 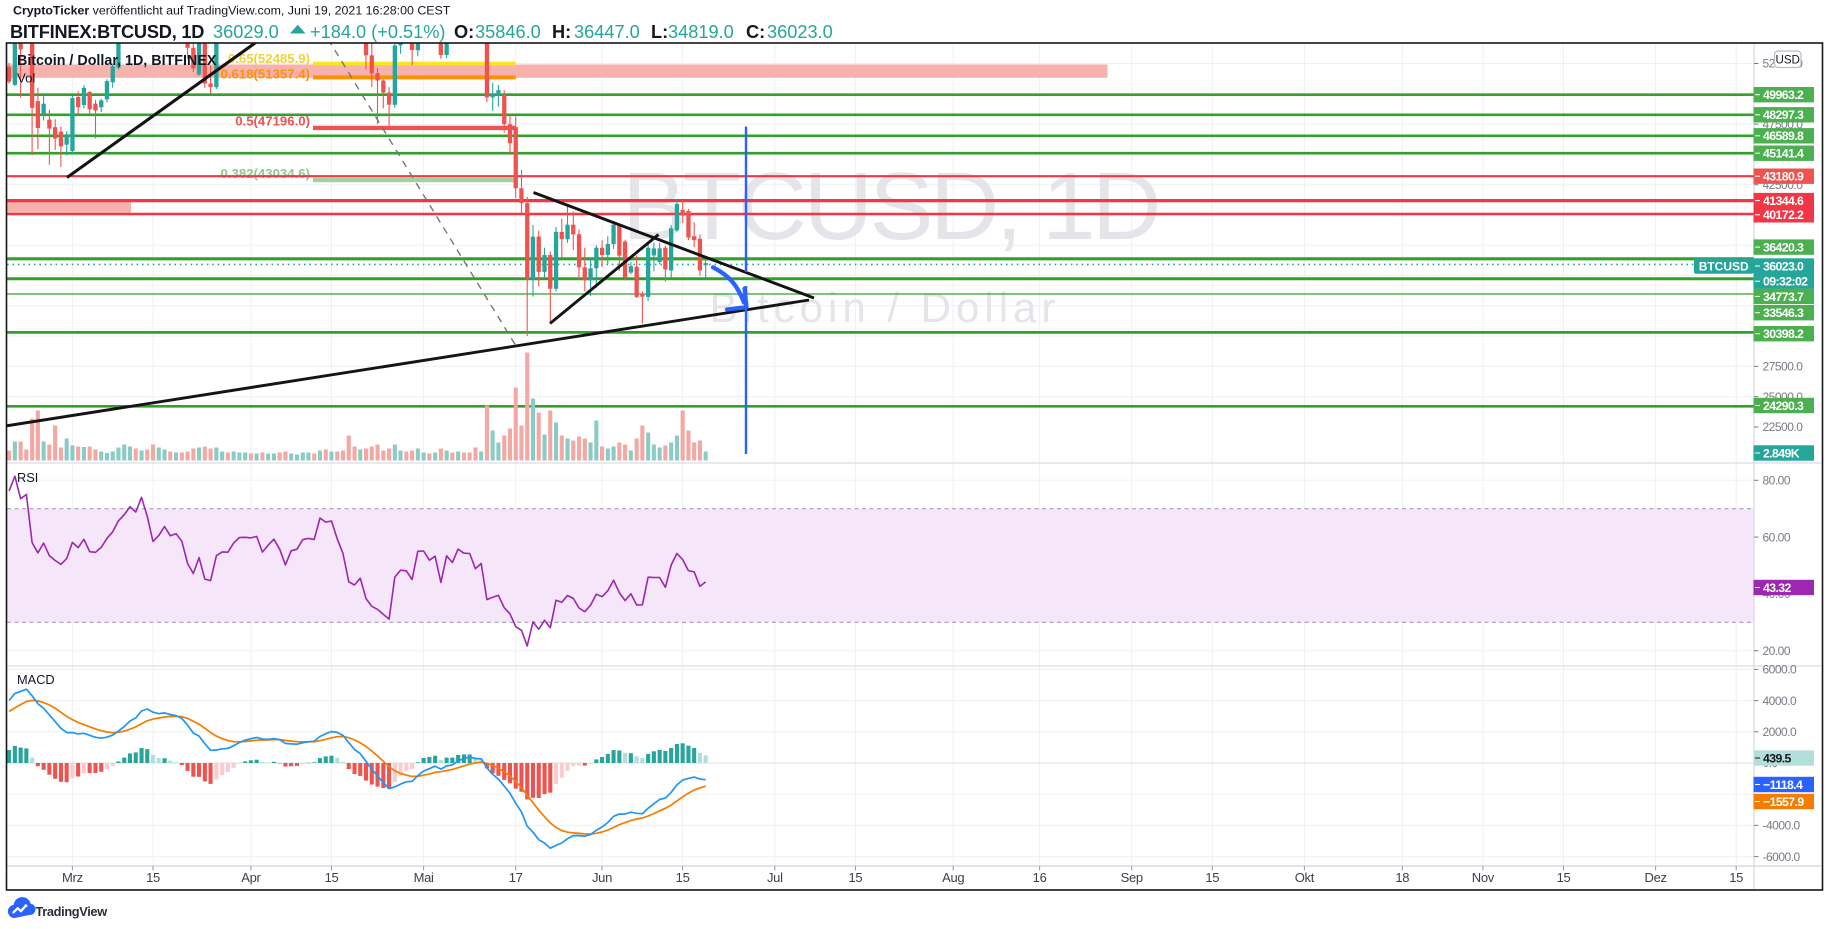 What do you see at coordinates (1783, 406) in the screenshot?
I see `svg-text: 24290.3` at bounding box center [1783, 406].